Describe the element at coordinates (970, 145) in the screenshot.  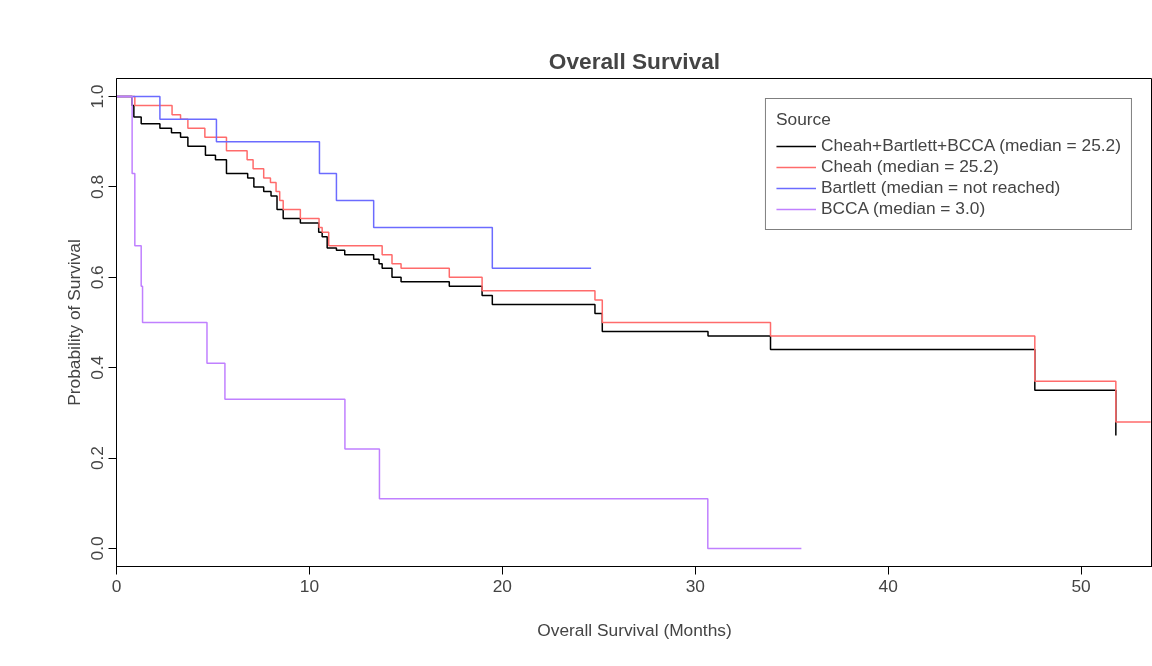
I see `legend-label: Cheah+Bartlett+BCCA (median = 25.2)` at that location.